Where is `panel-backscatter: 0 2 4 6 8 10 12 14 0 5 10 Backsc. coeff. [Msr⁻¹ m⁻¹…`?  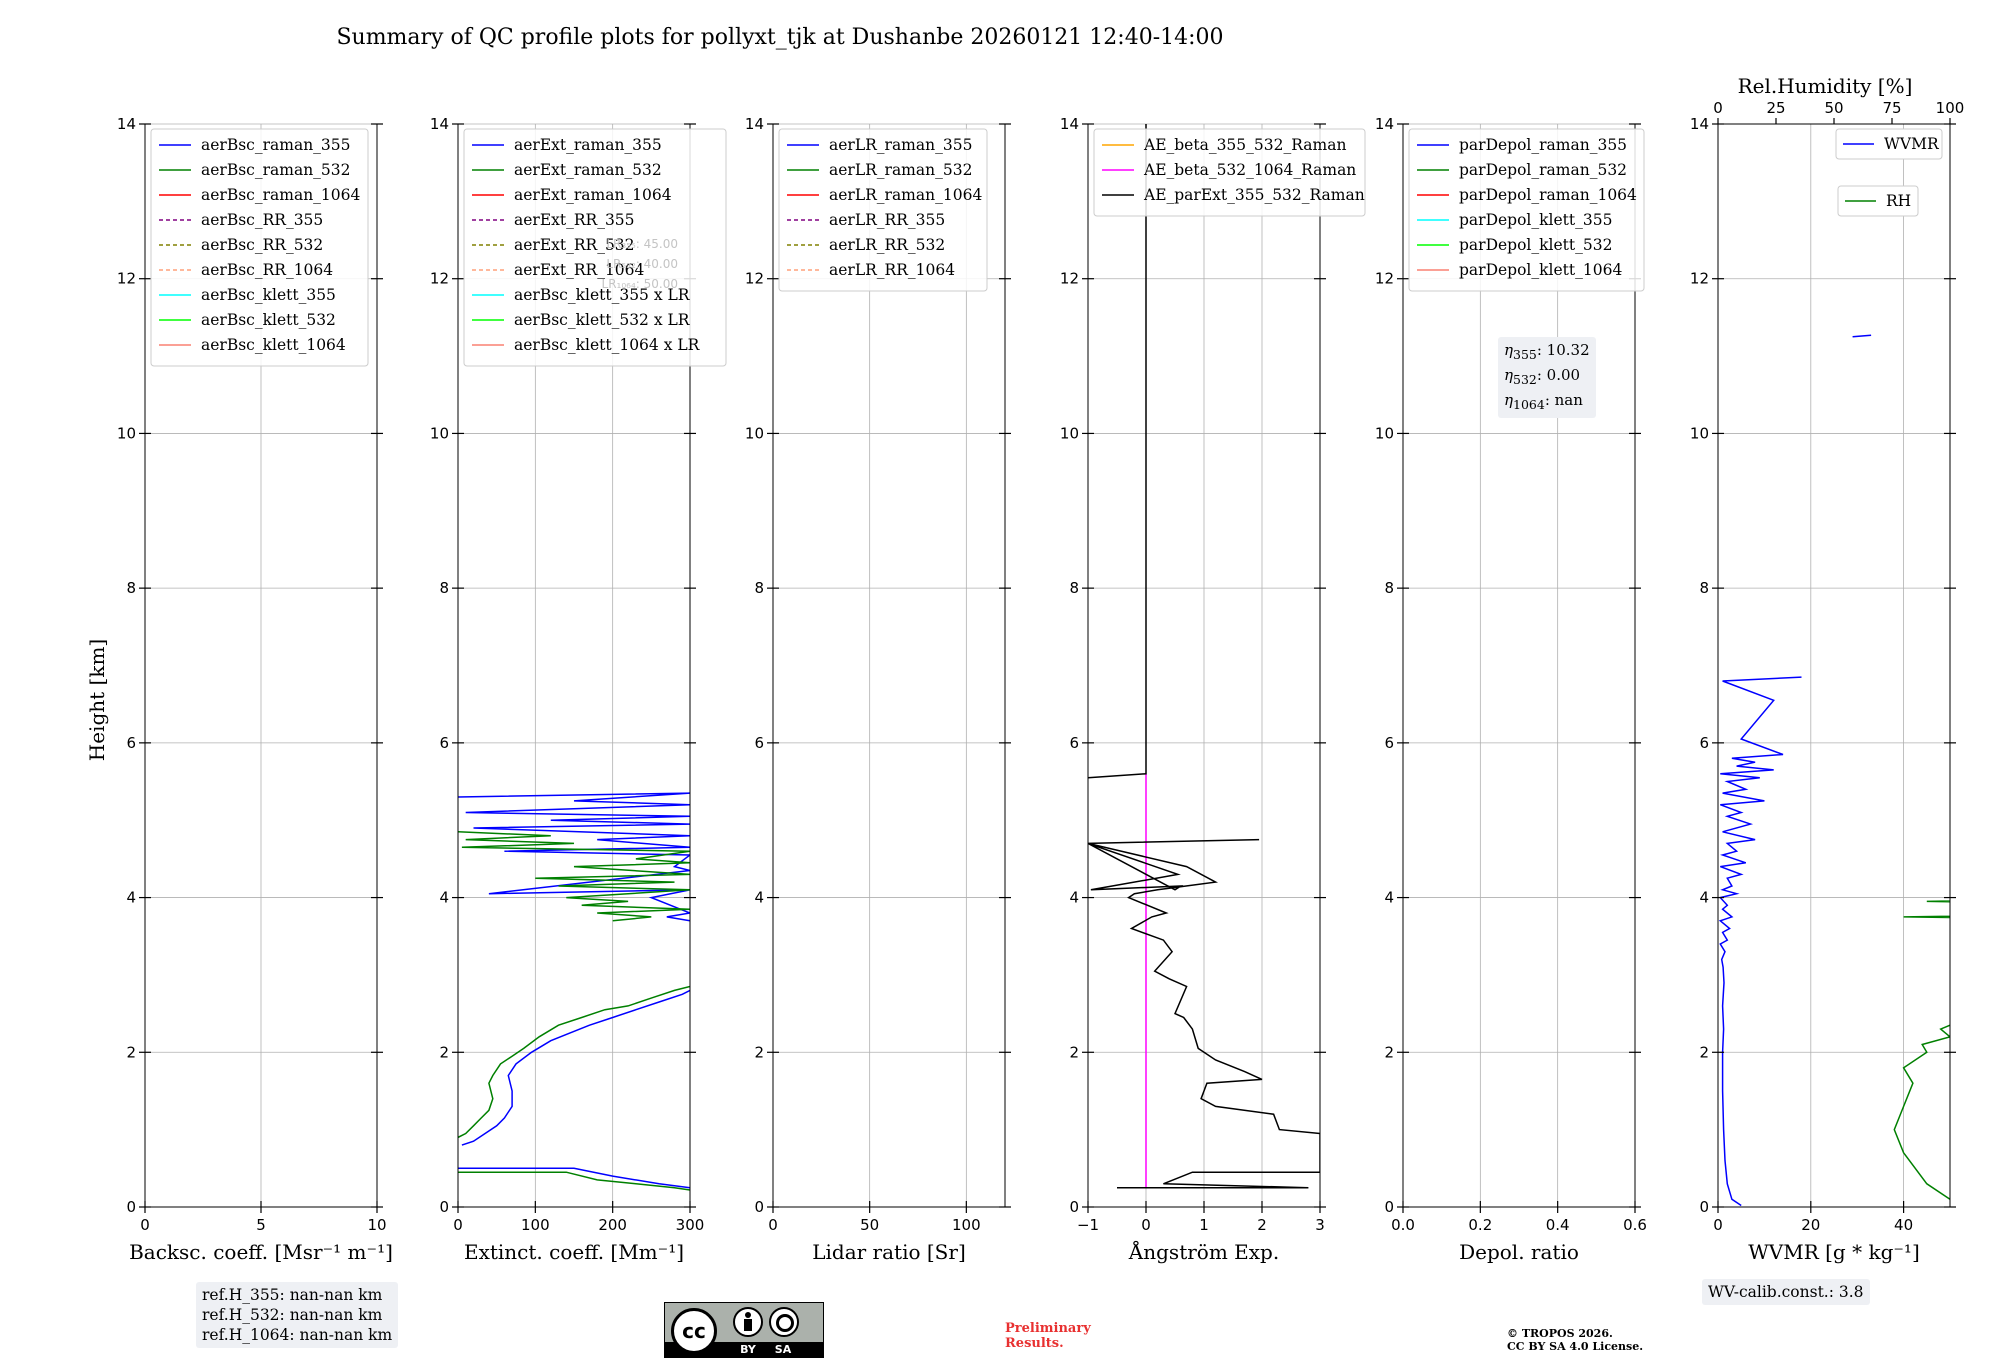 panel-backscatter: 0 2 4 6 8 10 12 14 0 5 10 Backsc. coeff. [Msr⁻¹ m⁻¹… is located at coordinates (255, 689).